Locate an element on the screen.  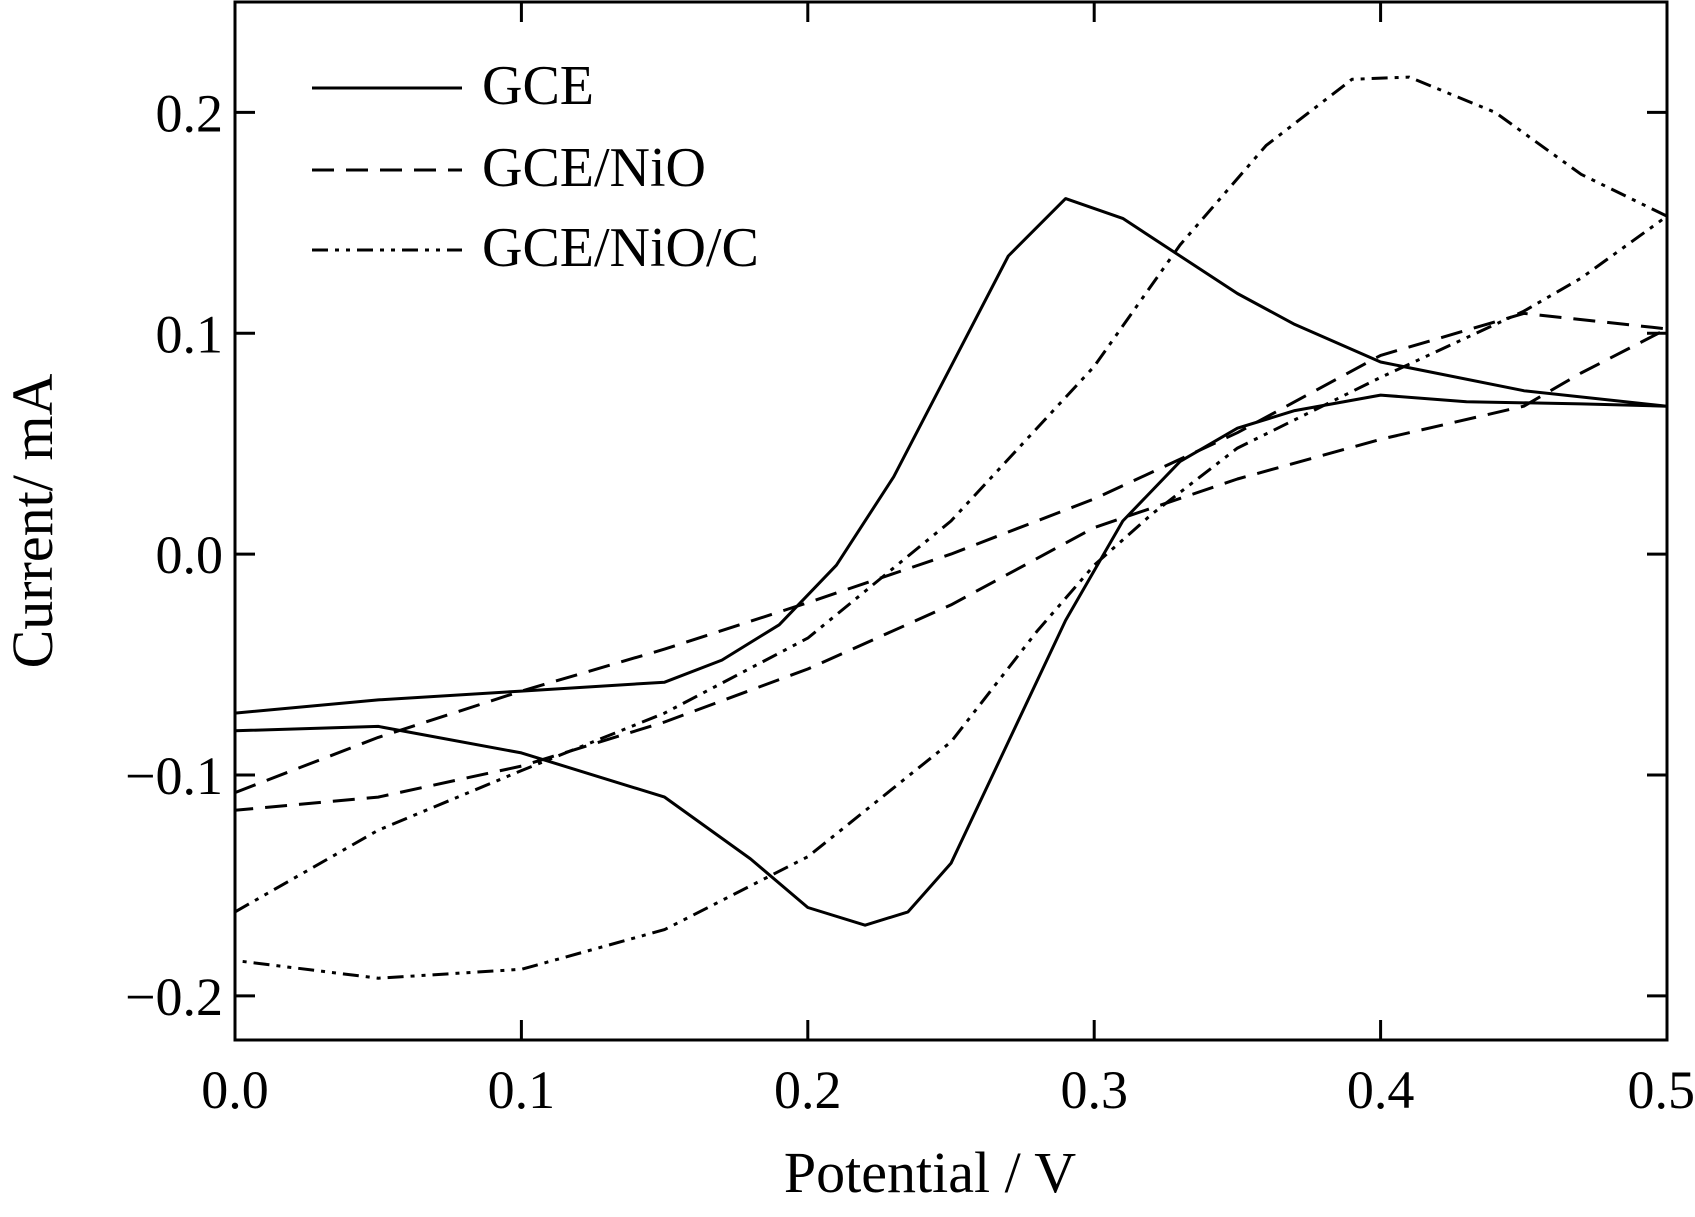
y-tick-label: −0.2 is located at coordinates (174, 997).